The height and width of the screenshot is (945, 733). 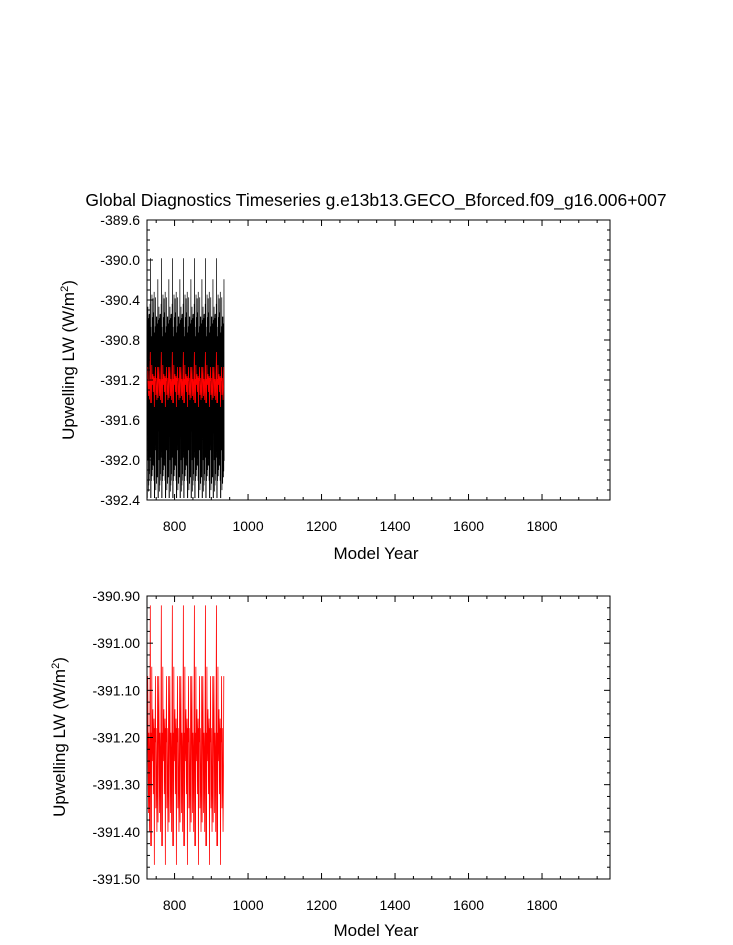 I want to click on bottom-y-axis-title: Upwelling LW (W/m2), so click(x=59, y=737).